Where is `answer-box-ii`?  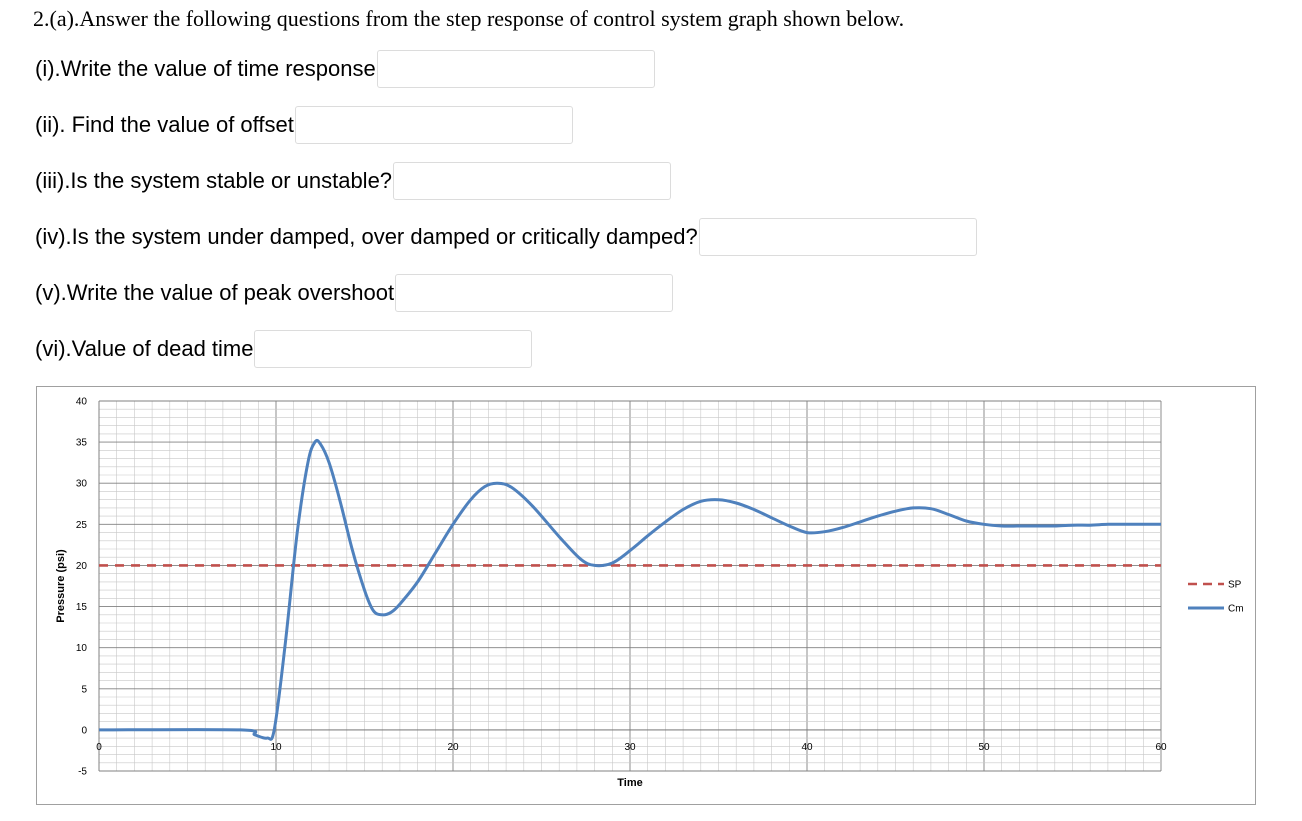
answer-box-ii is located at coordinates (433, 125).